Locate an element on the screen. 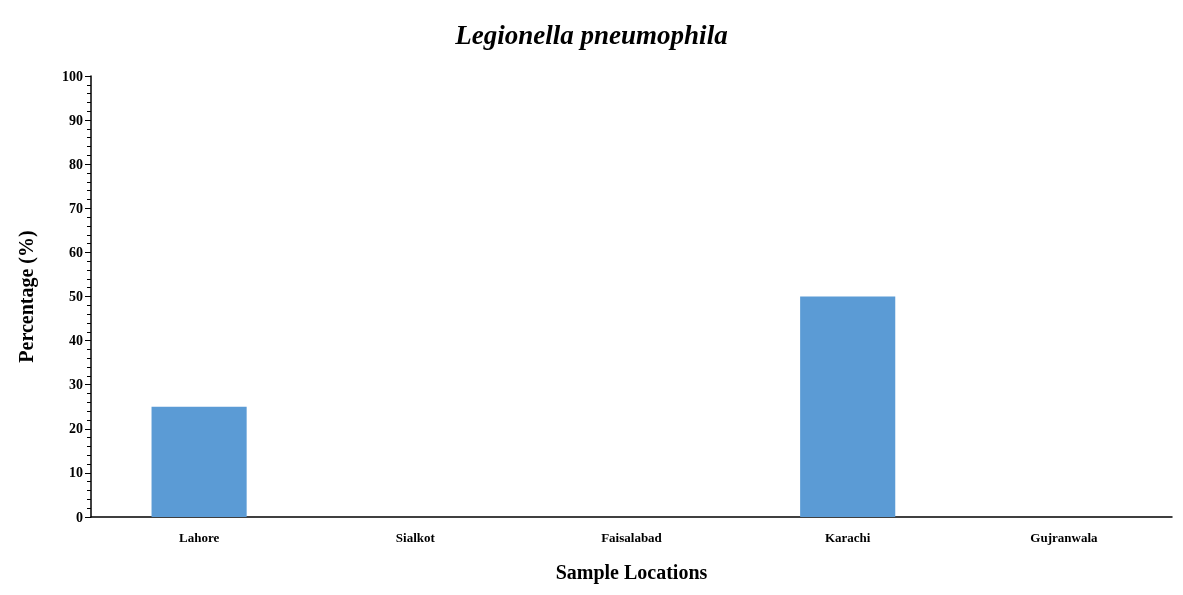 The image size is (1183, 595). x-tick-label: Faisalabad is located at coordinates (632, 537).